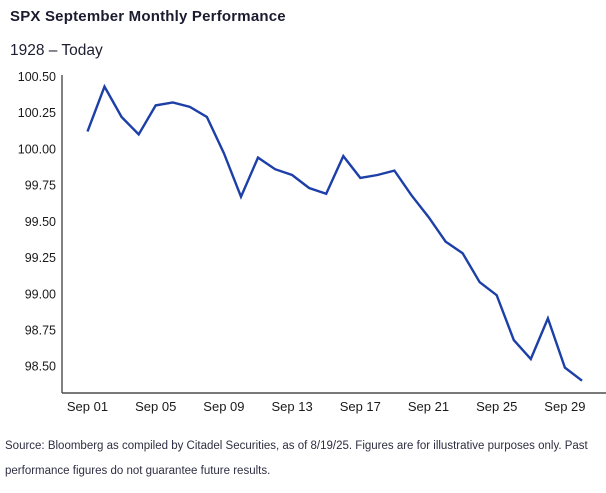 The image size is (606, 493). What do you see at coordinates (40, 258) in the screenshot?
I see `y-tick-label: 99.25` at bounding box center [40, 258].